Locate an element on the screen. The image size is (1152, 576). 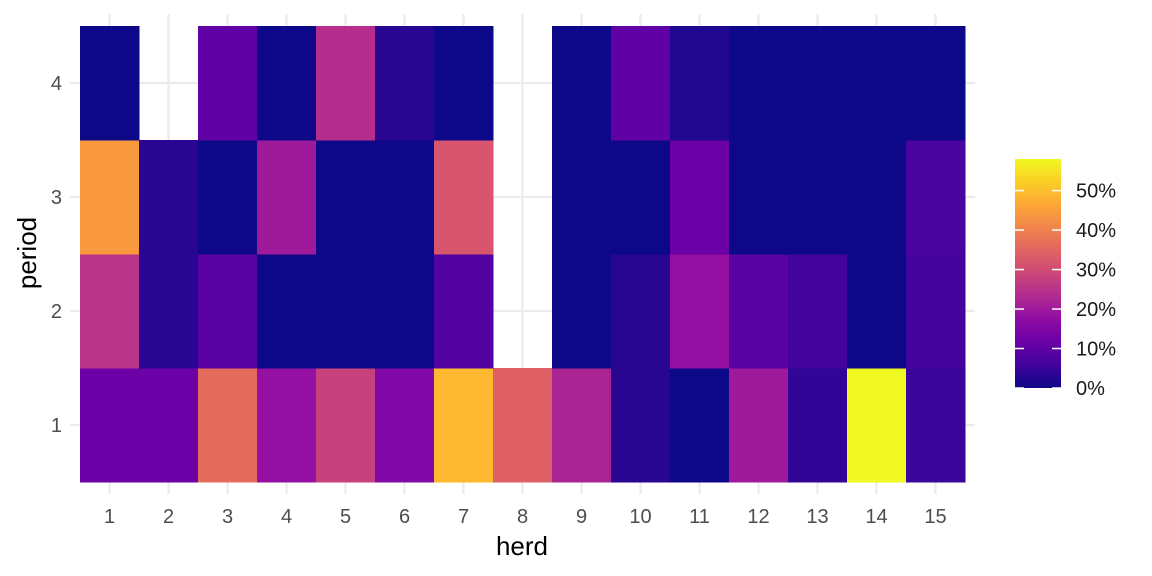
x-tick-label: 3 is located at coordinates (227, 517).